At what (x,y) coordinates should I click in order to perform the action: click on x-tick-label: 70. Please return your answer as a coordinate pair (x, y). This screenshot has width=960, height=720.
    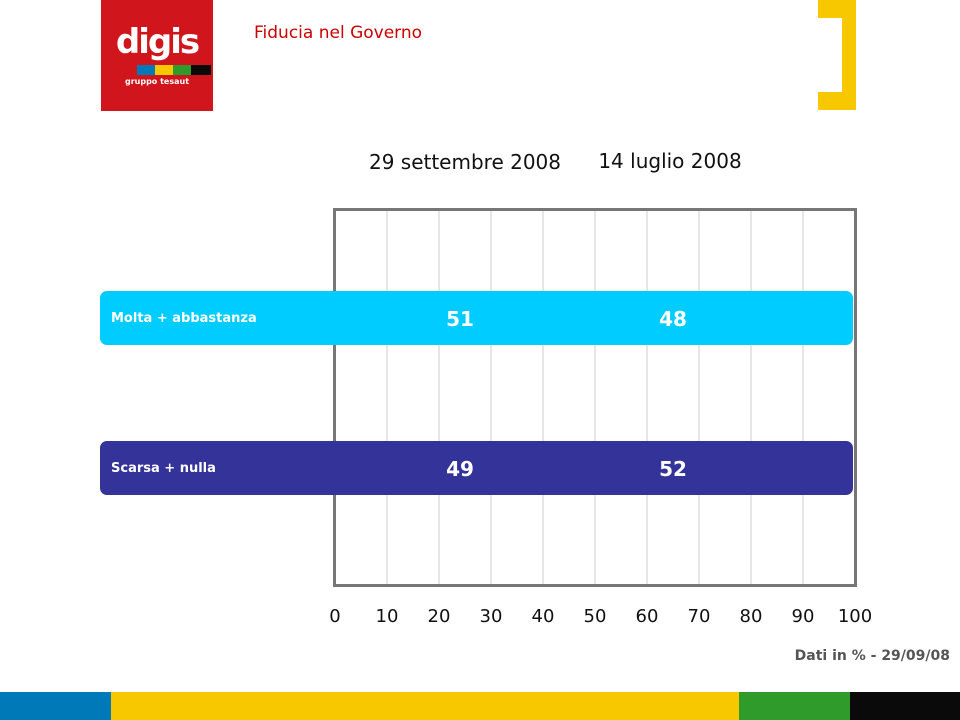
    Looking at the image, I should click on (699, 616).